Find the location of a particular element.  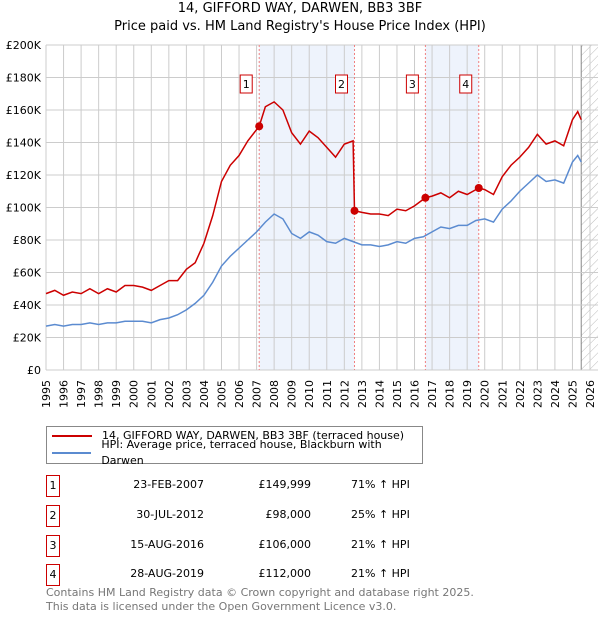

transaction-date: 23-FEB-2007 is located at coordinates (168, 484).